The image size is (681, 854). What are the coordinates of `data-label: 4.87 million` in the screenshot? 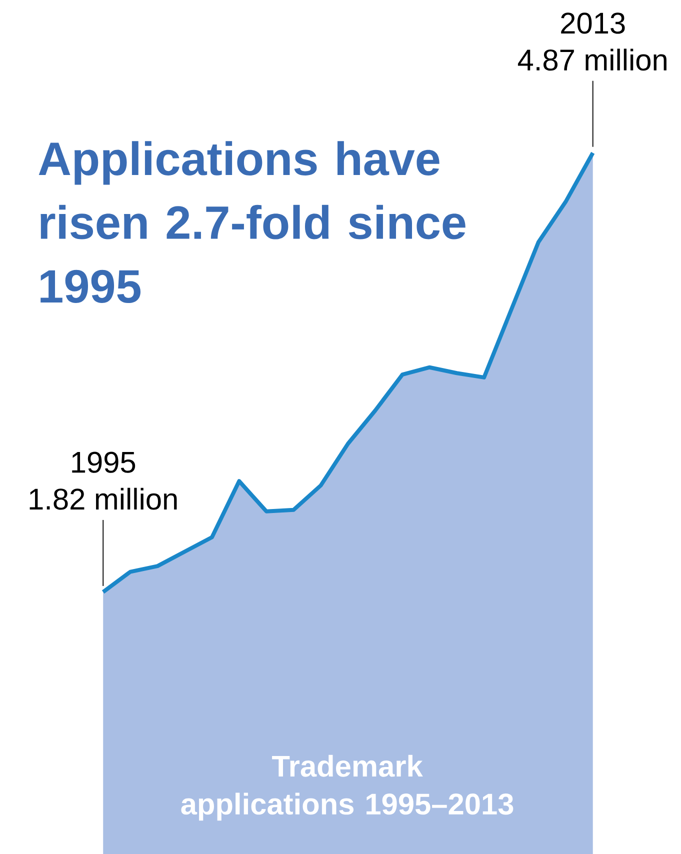 It's located at (592, 59).